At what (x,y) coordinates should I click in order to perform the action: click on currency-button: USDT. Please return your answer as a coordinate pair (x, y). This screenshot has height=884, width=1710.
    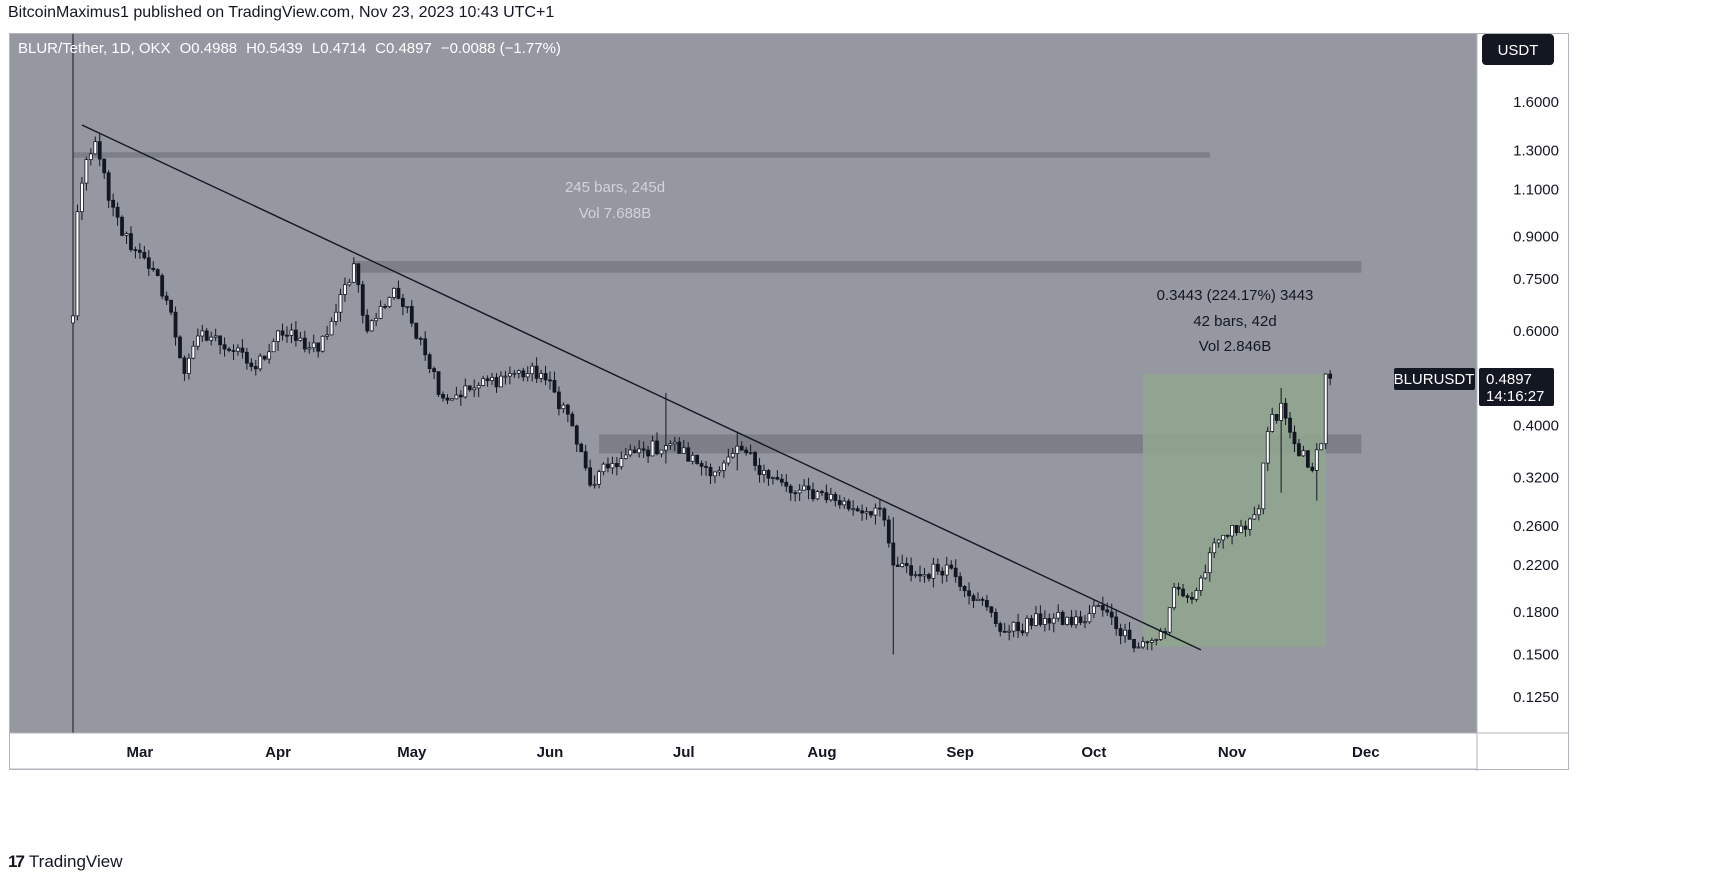
    Looking at the image, I should click on (1518, 49).